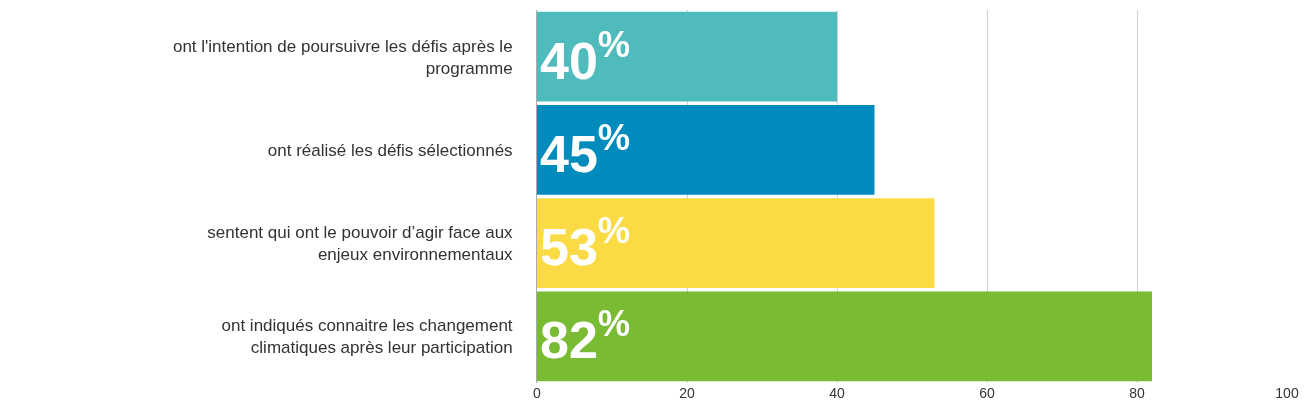 Image resolution: width=1309 pixels, height=411 pixels. What do you see at coordinates (537, 393) in the screenshot?
I see `x-tick-label: 0` at bounding box center [537, 393].